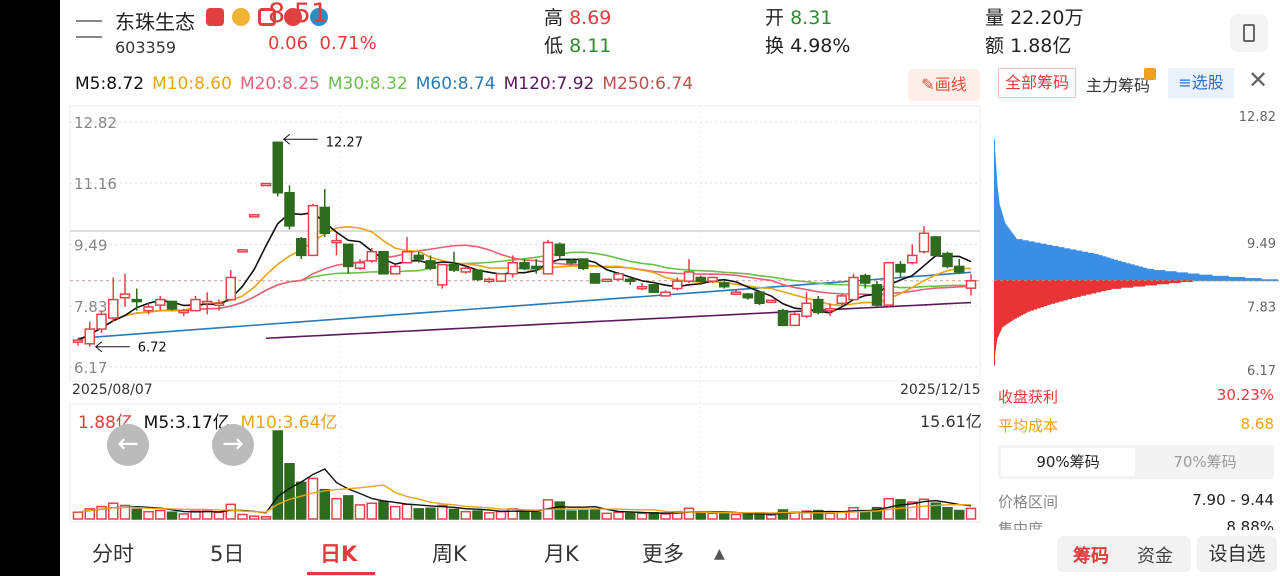  I want to click on prev-arrow-button: ←, so click(128, 445).